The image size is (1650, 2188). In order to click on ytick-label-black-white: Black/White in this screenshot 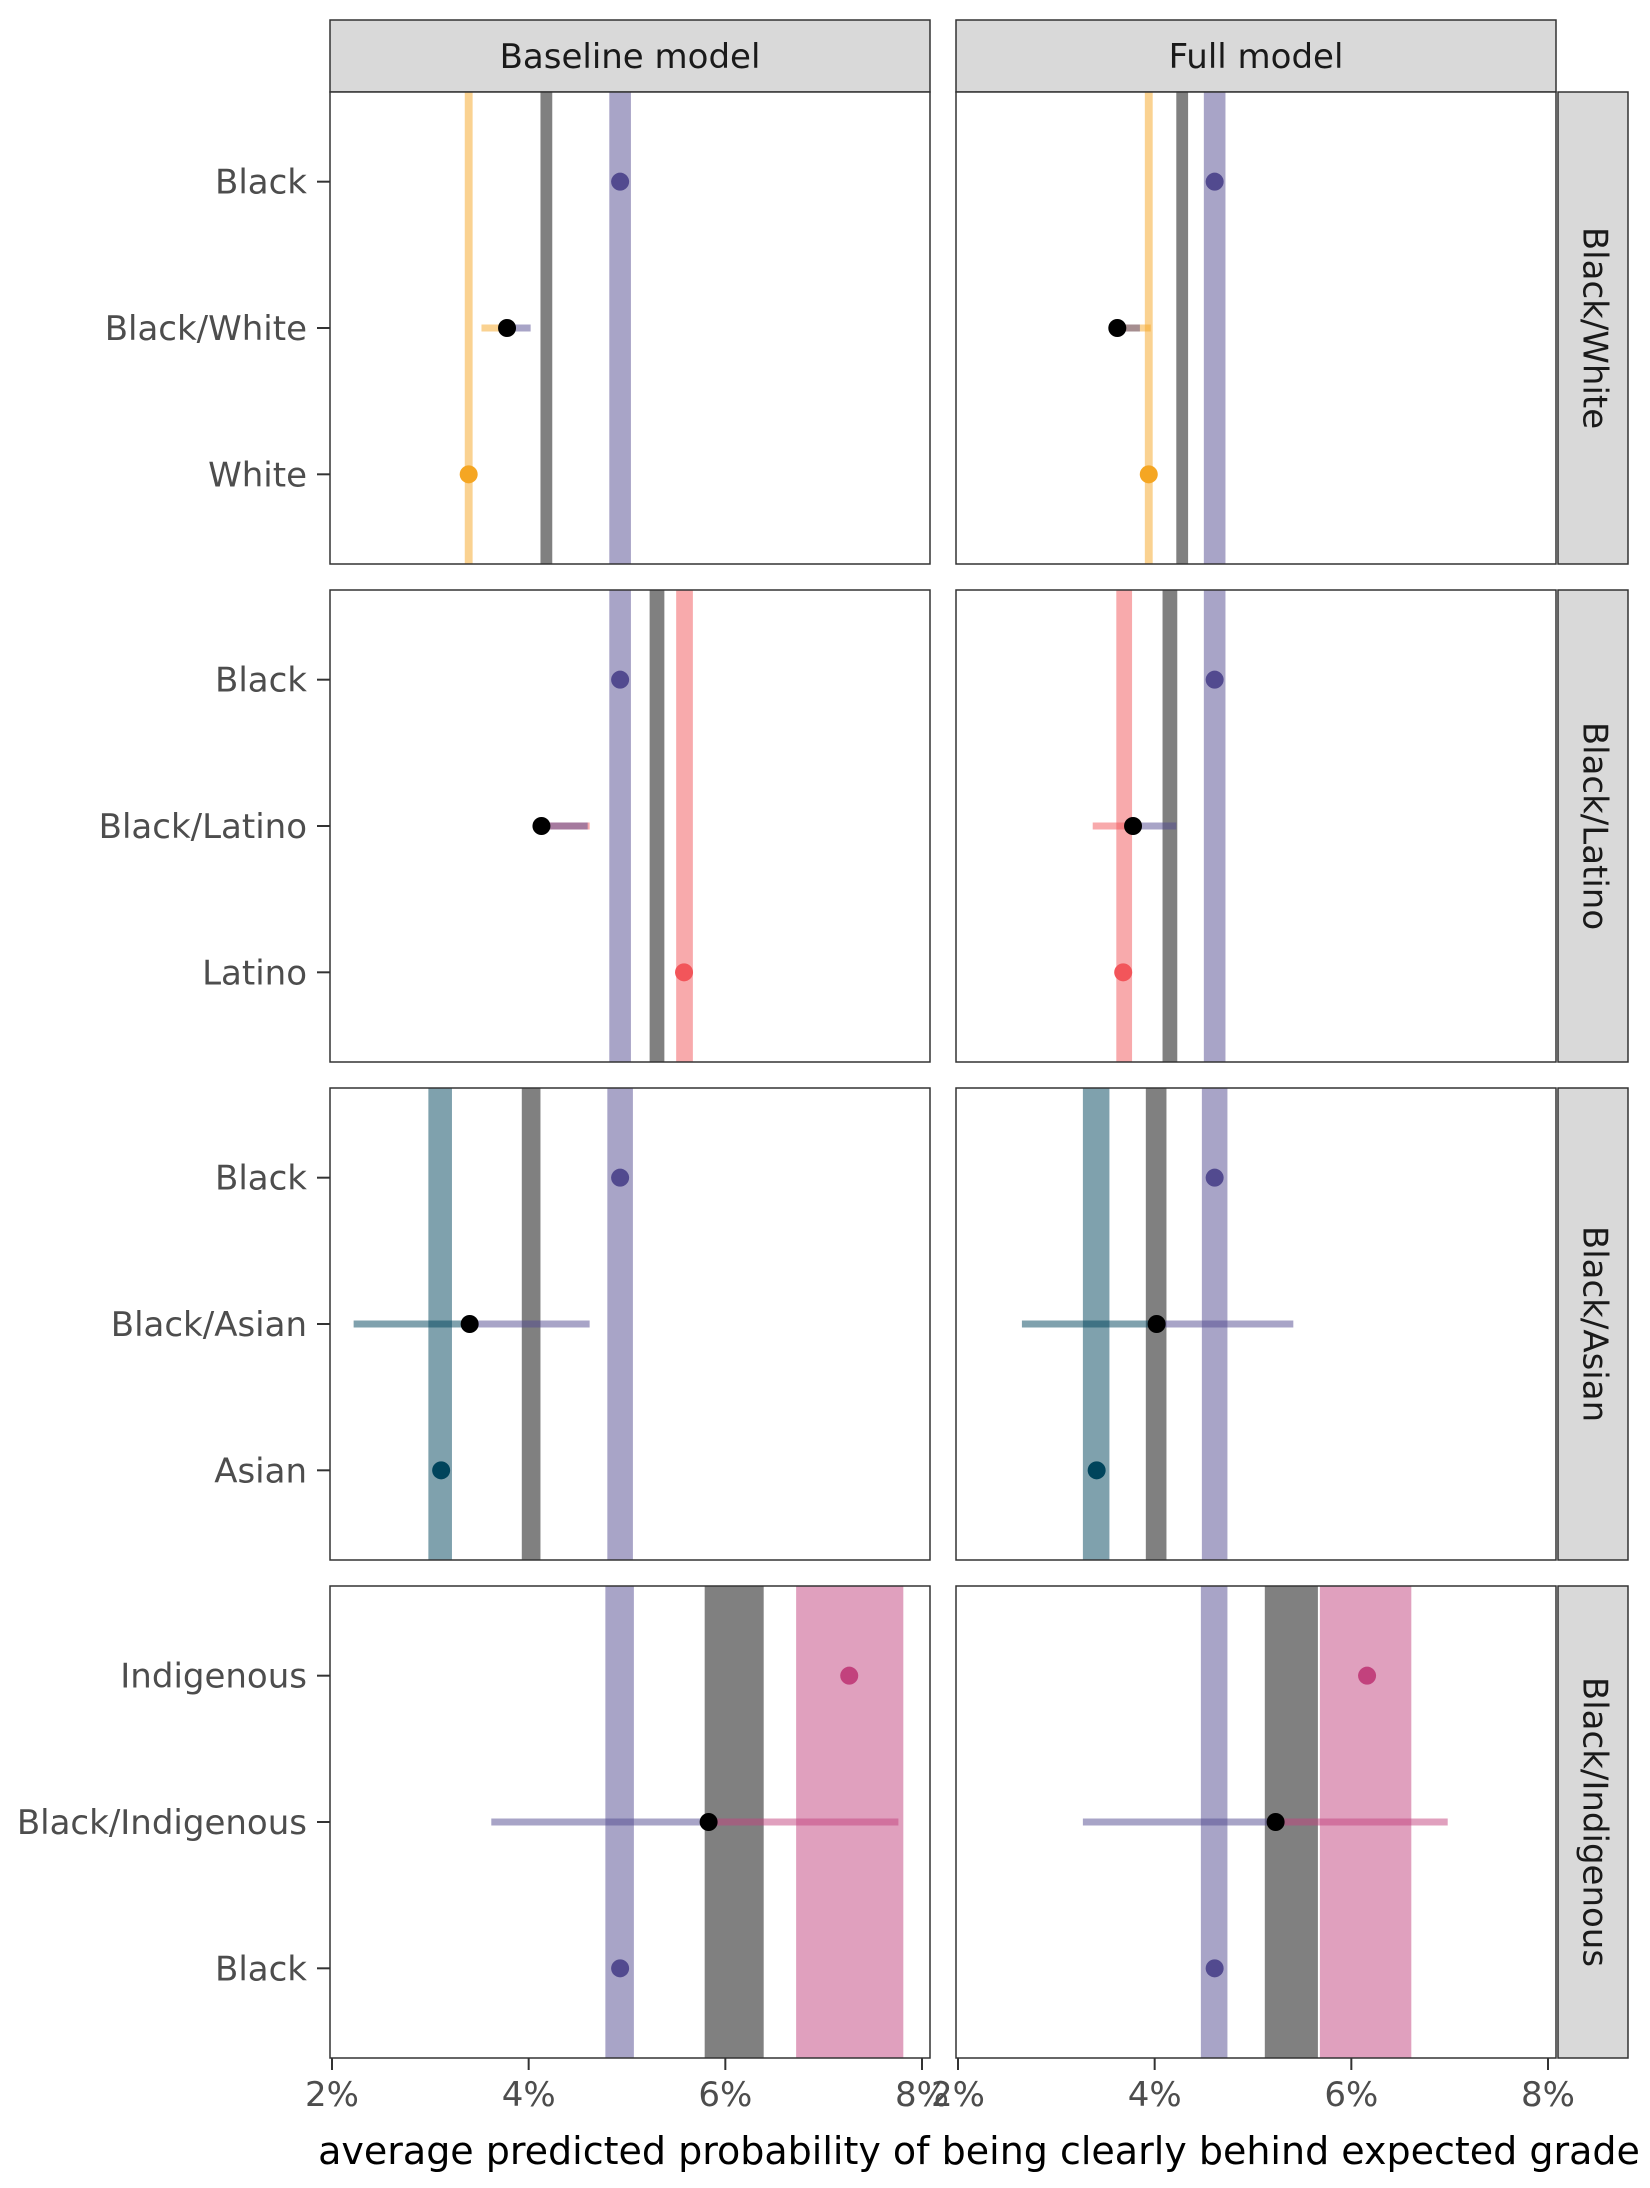, I will do `click(206, 329)`.